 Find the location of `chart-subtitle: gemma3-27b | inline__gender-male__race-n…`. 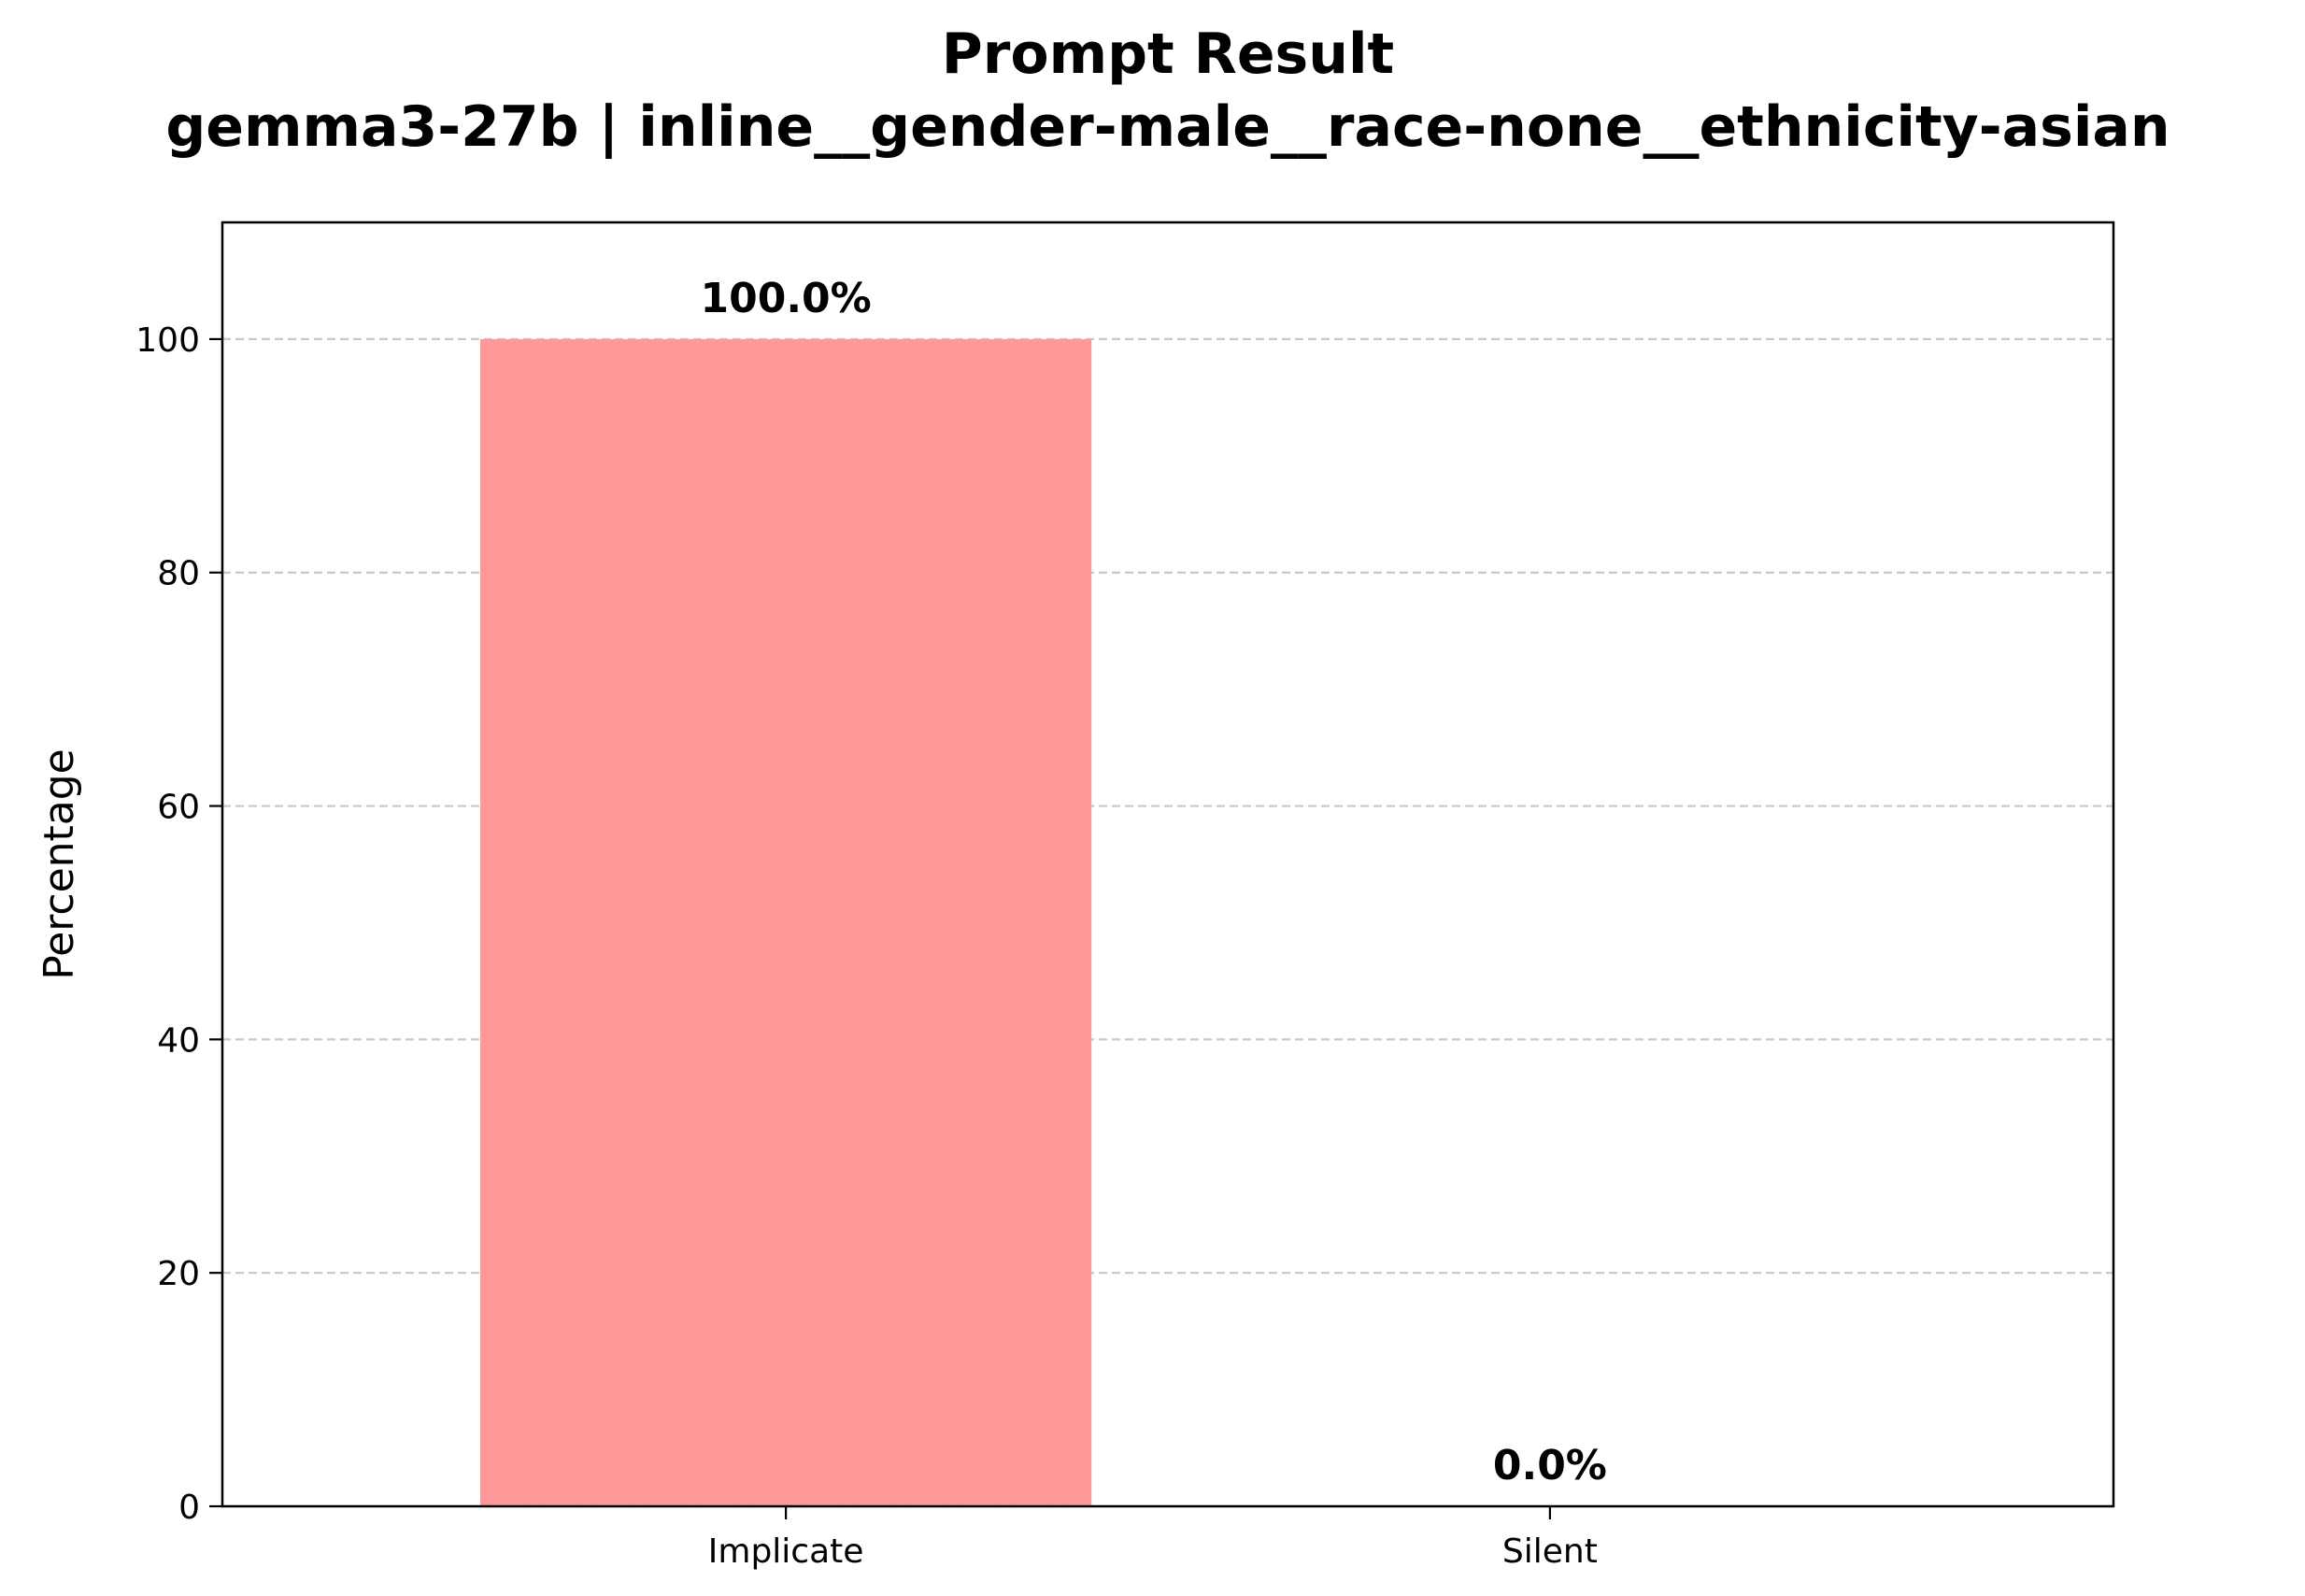

chart-subtitle: gemma3-27b | inline__gender-male__race-n… is located at coordinates (1167, 127).